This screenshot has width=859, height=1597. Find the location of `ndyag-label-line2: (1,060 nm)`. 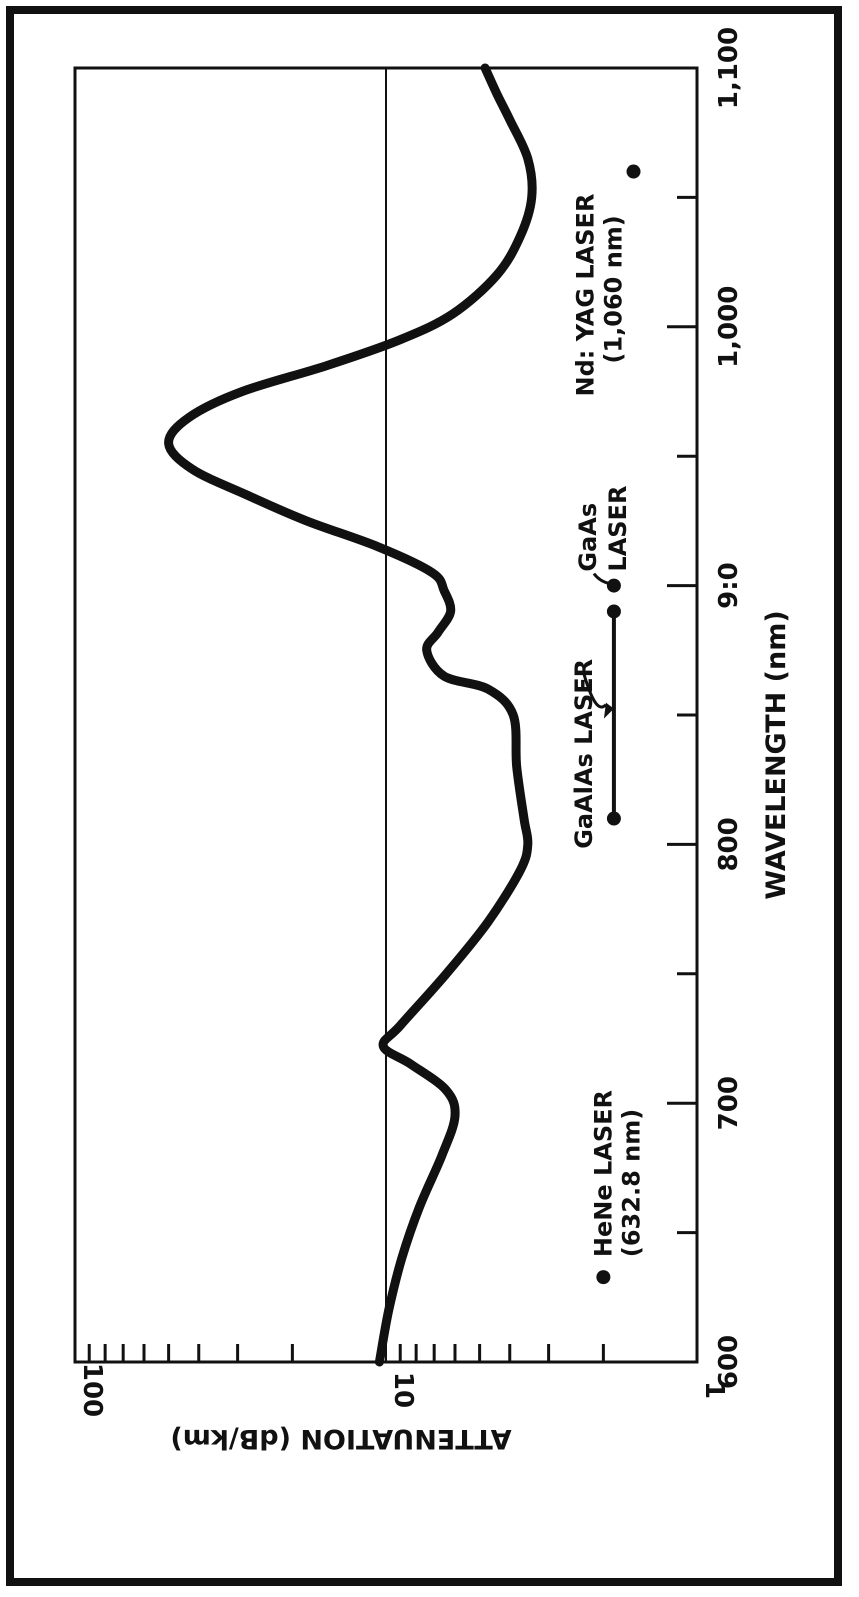

ndyag-label-line2: (1,060 nm) is located at coordinates (614, 289).